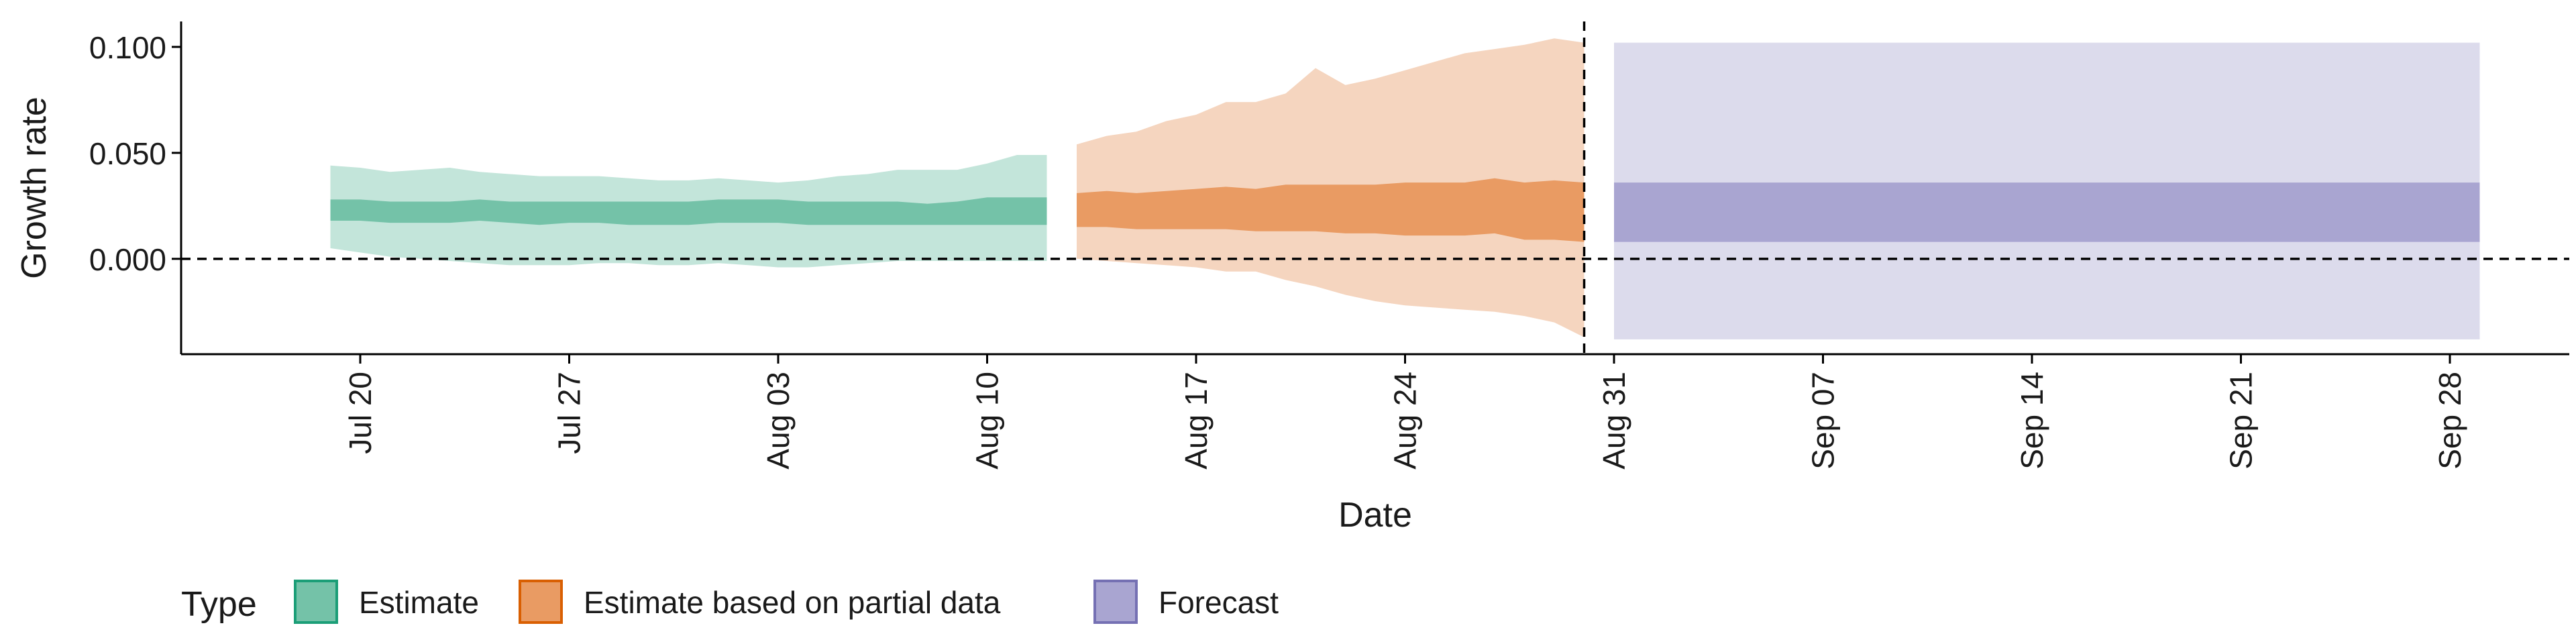 The width and height of the screenshot is (2576, 644). I want to click on forecast-inner-band, so click(2047, 212).